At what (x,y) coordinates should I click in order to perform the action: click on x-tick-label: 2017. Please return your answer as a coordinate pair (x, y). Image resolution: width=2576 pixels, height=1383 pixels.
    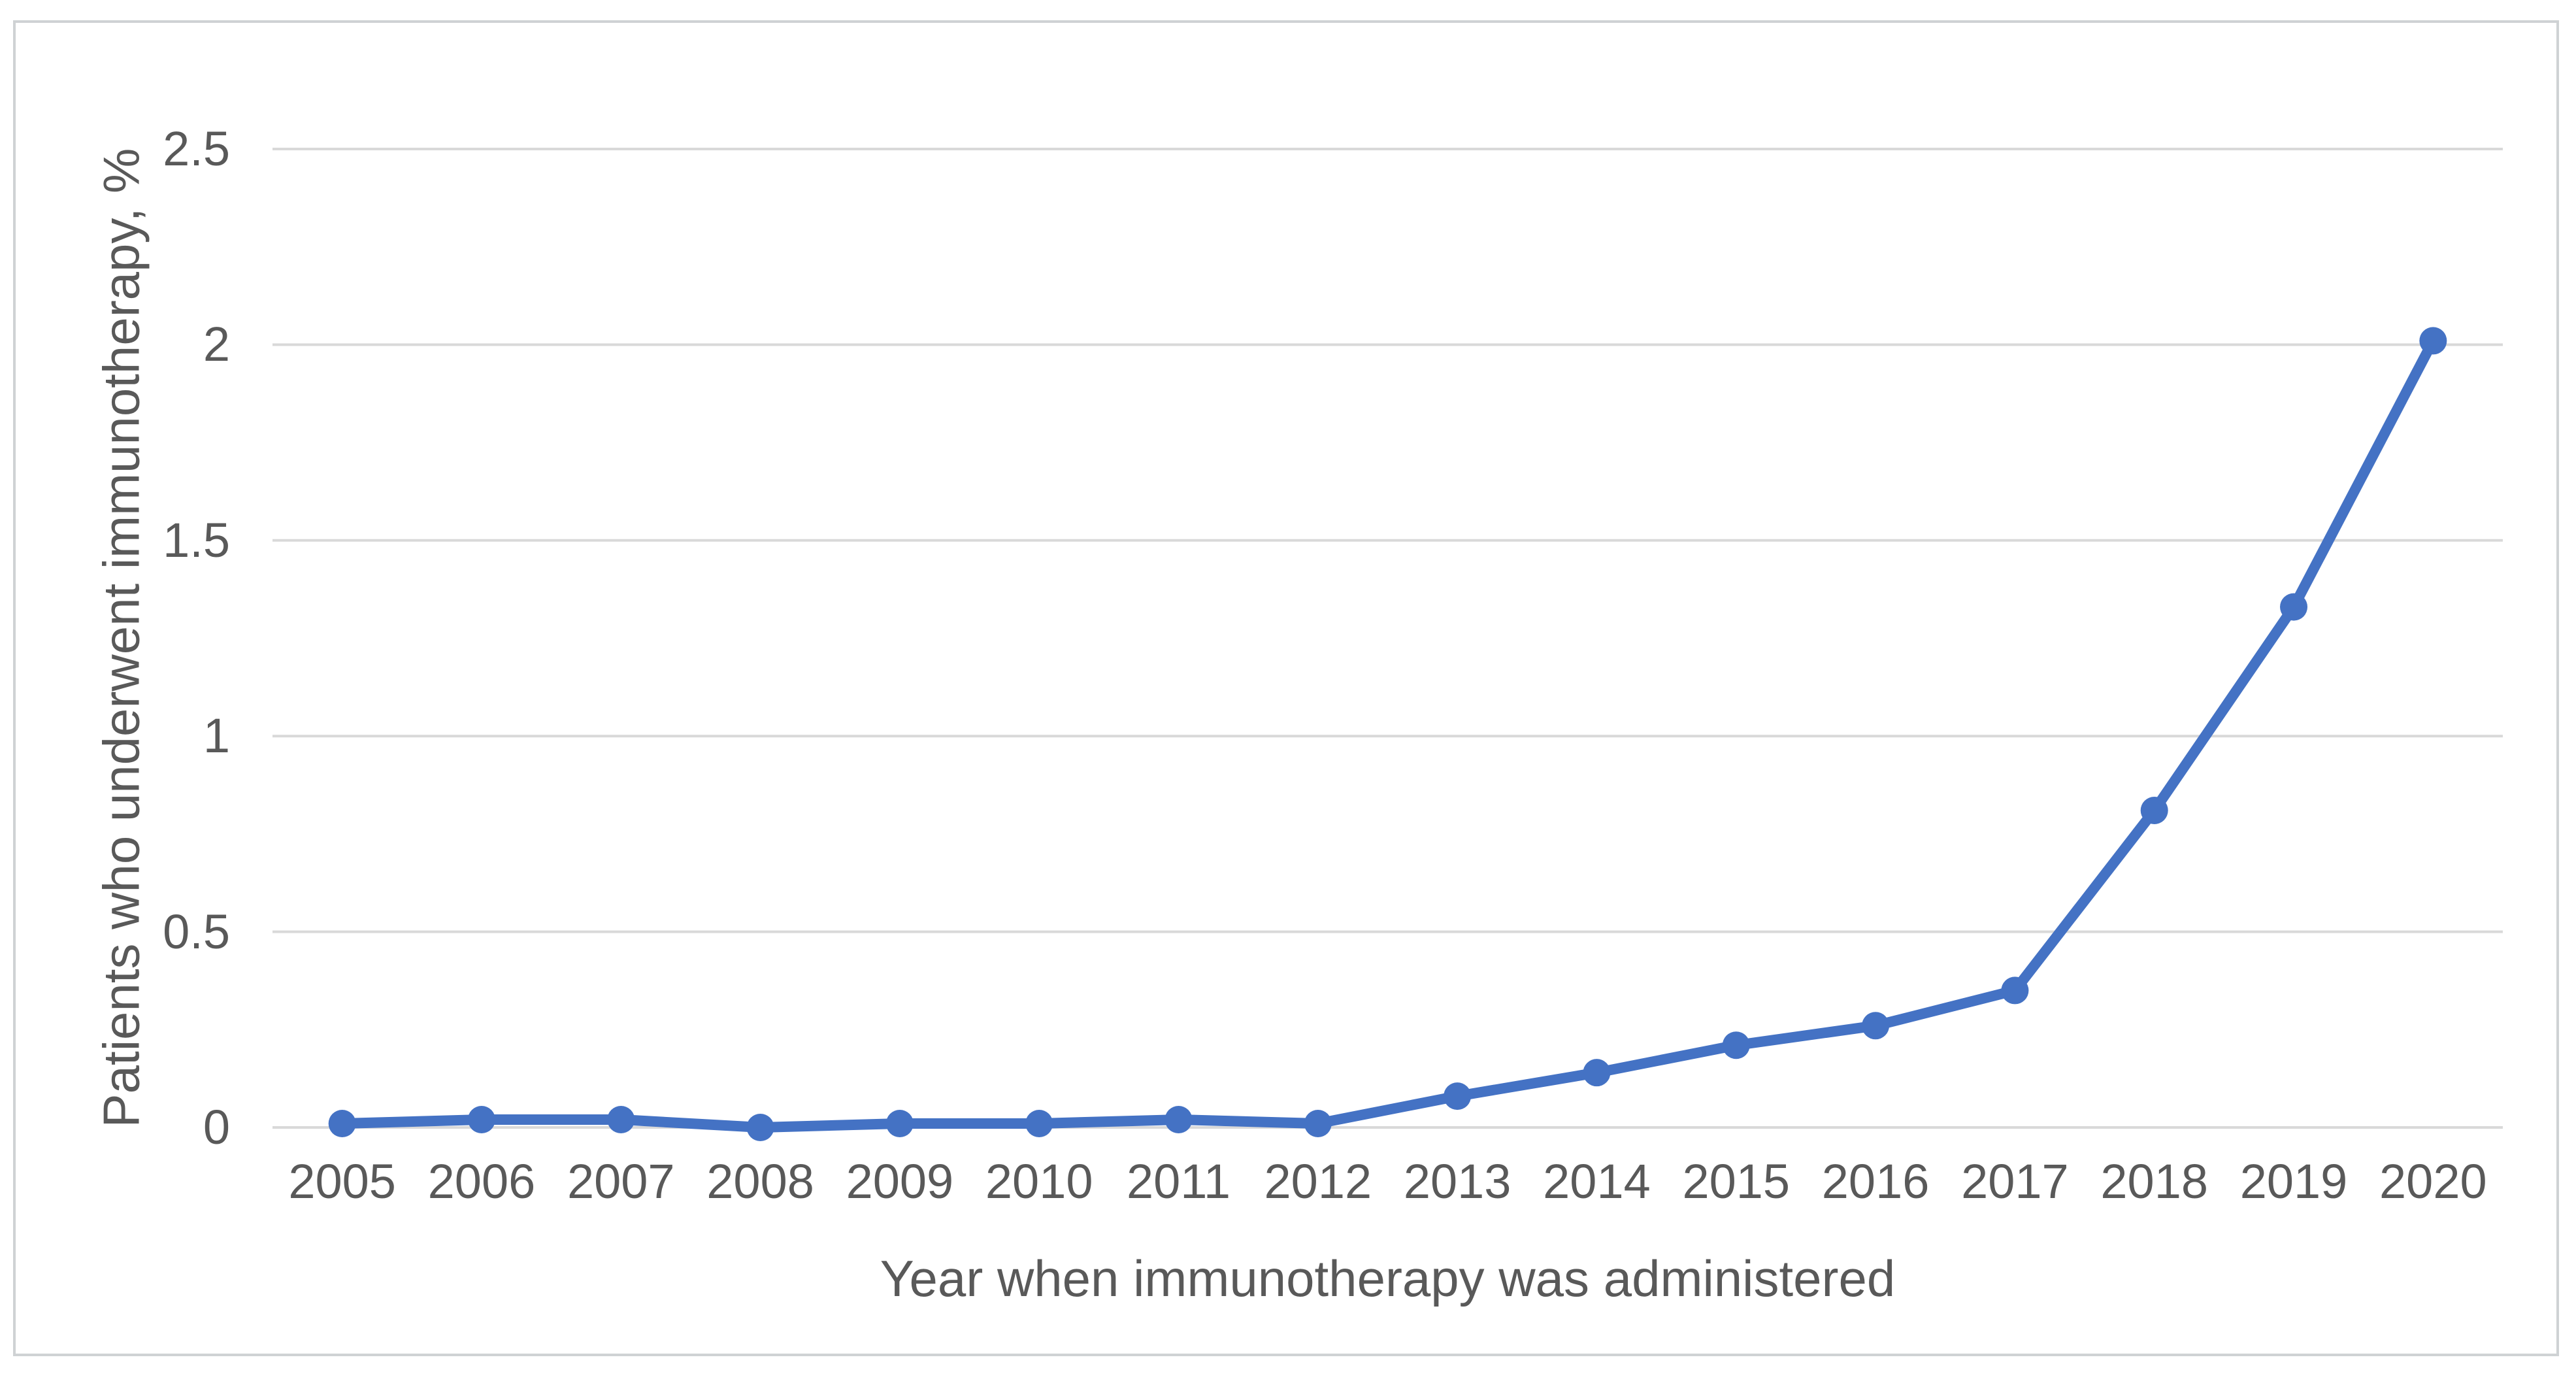
    Looking at the image, I should click on (2015, 1181).